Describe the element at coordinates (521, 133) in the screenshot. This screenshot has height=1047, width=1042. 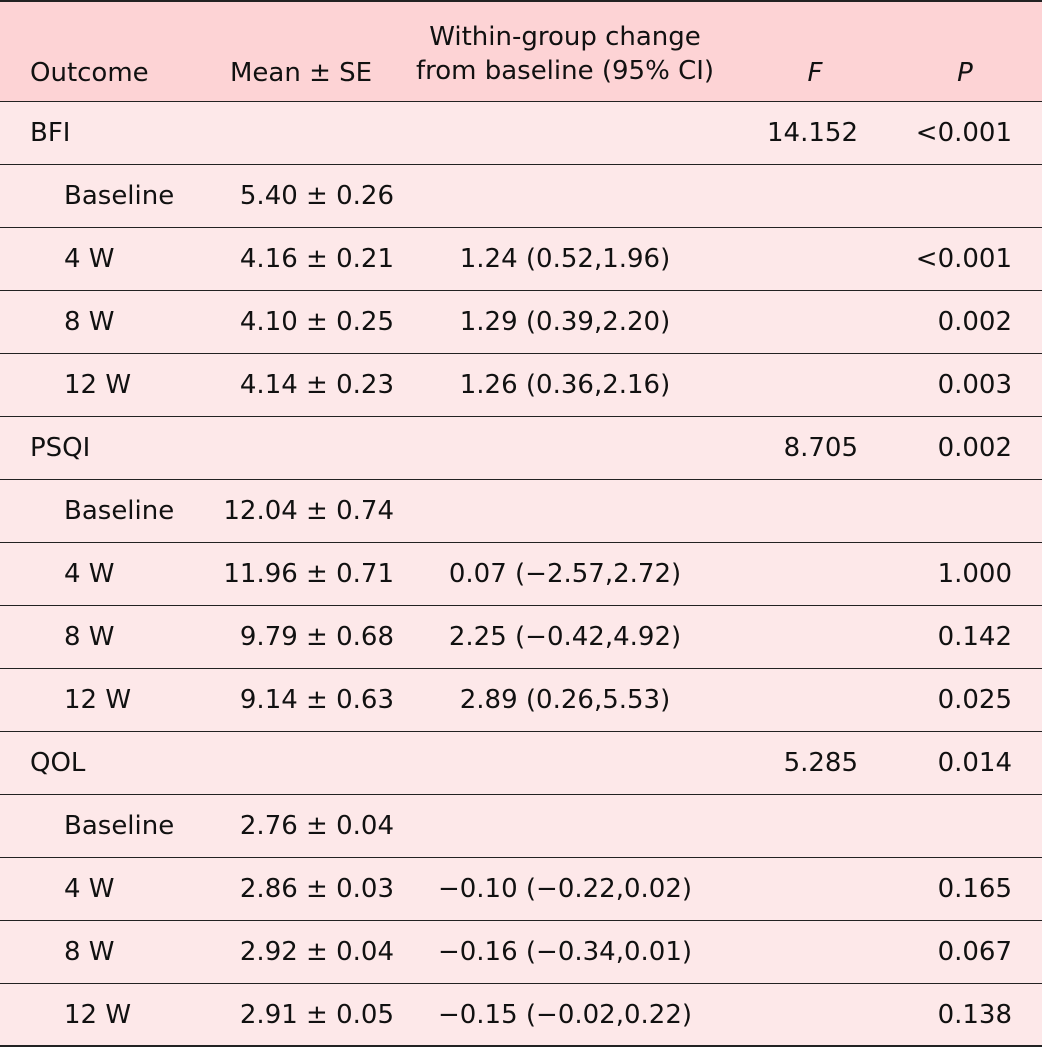
I see `table-row: BFI 14.152 <0.001` at that location.